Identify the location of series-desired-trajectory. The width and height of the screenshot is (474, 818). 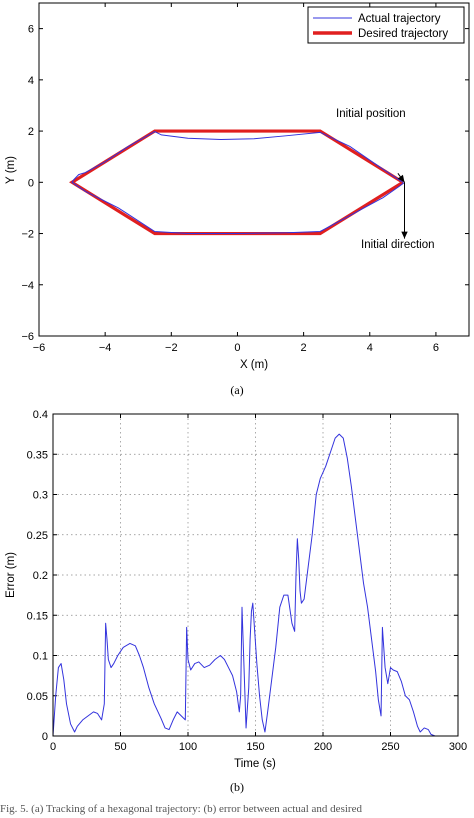
(236, 182).